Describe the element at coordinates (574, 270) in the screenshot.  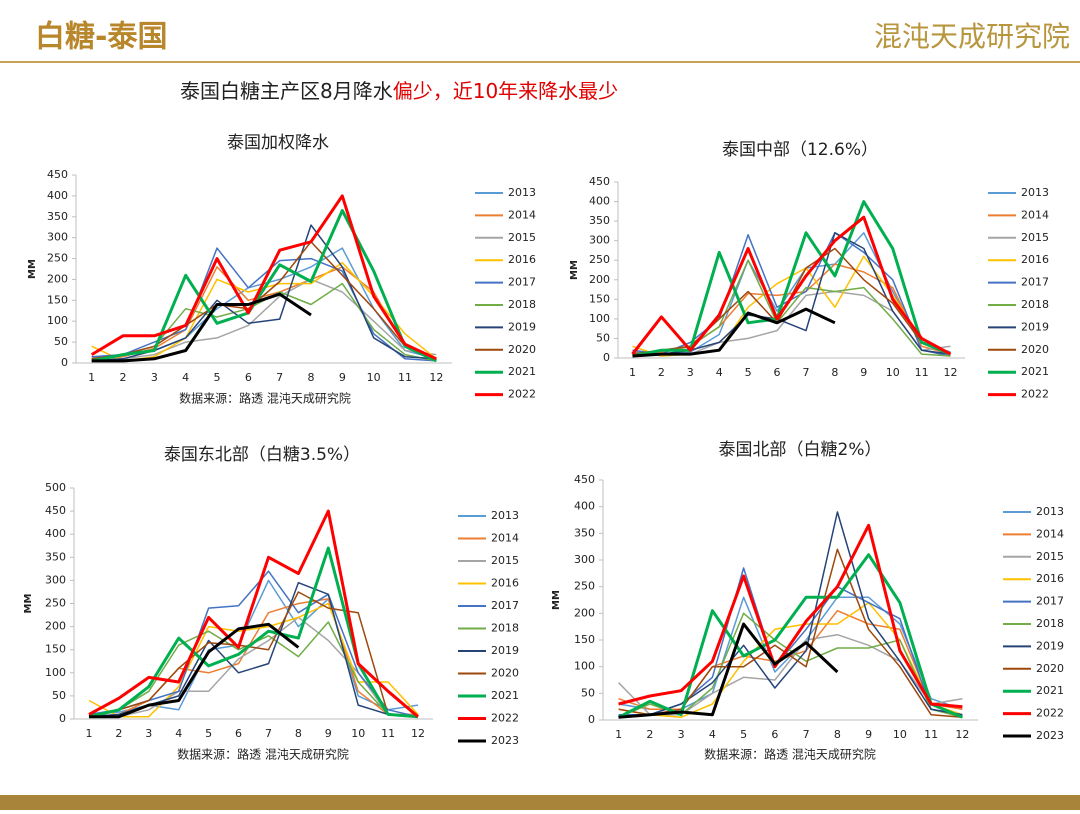
I see `y-axis-label: MM` at that location.